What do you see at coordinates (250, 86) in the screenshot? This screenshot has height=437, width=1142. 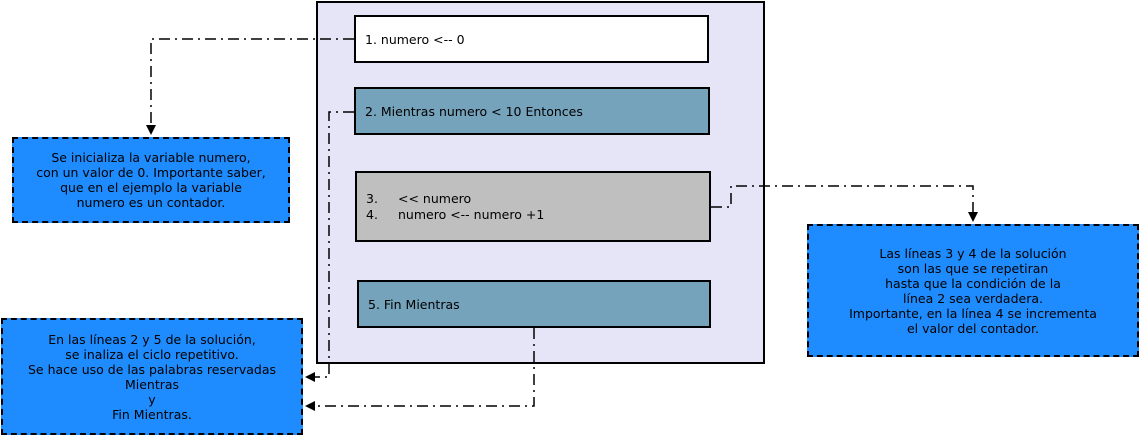 I see `connector-step1-to-note1` at bounding box center [250, 86].